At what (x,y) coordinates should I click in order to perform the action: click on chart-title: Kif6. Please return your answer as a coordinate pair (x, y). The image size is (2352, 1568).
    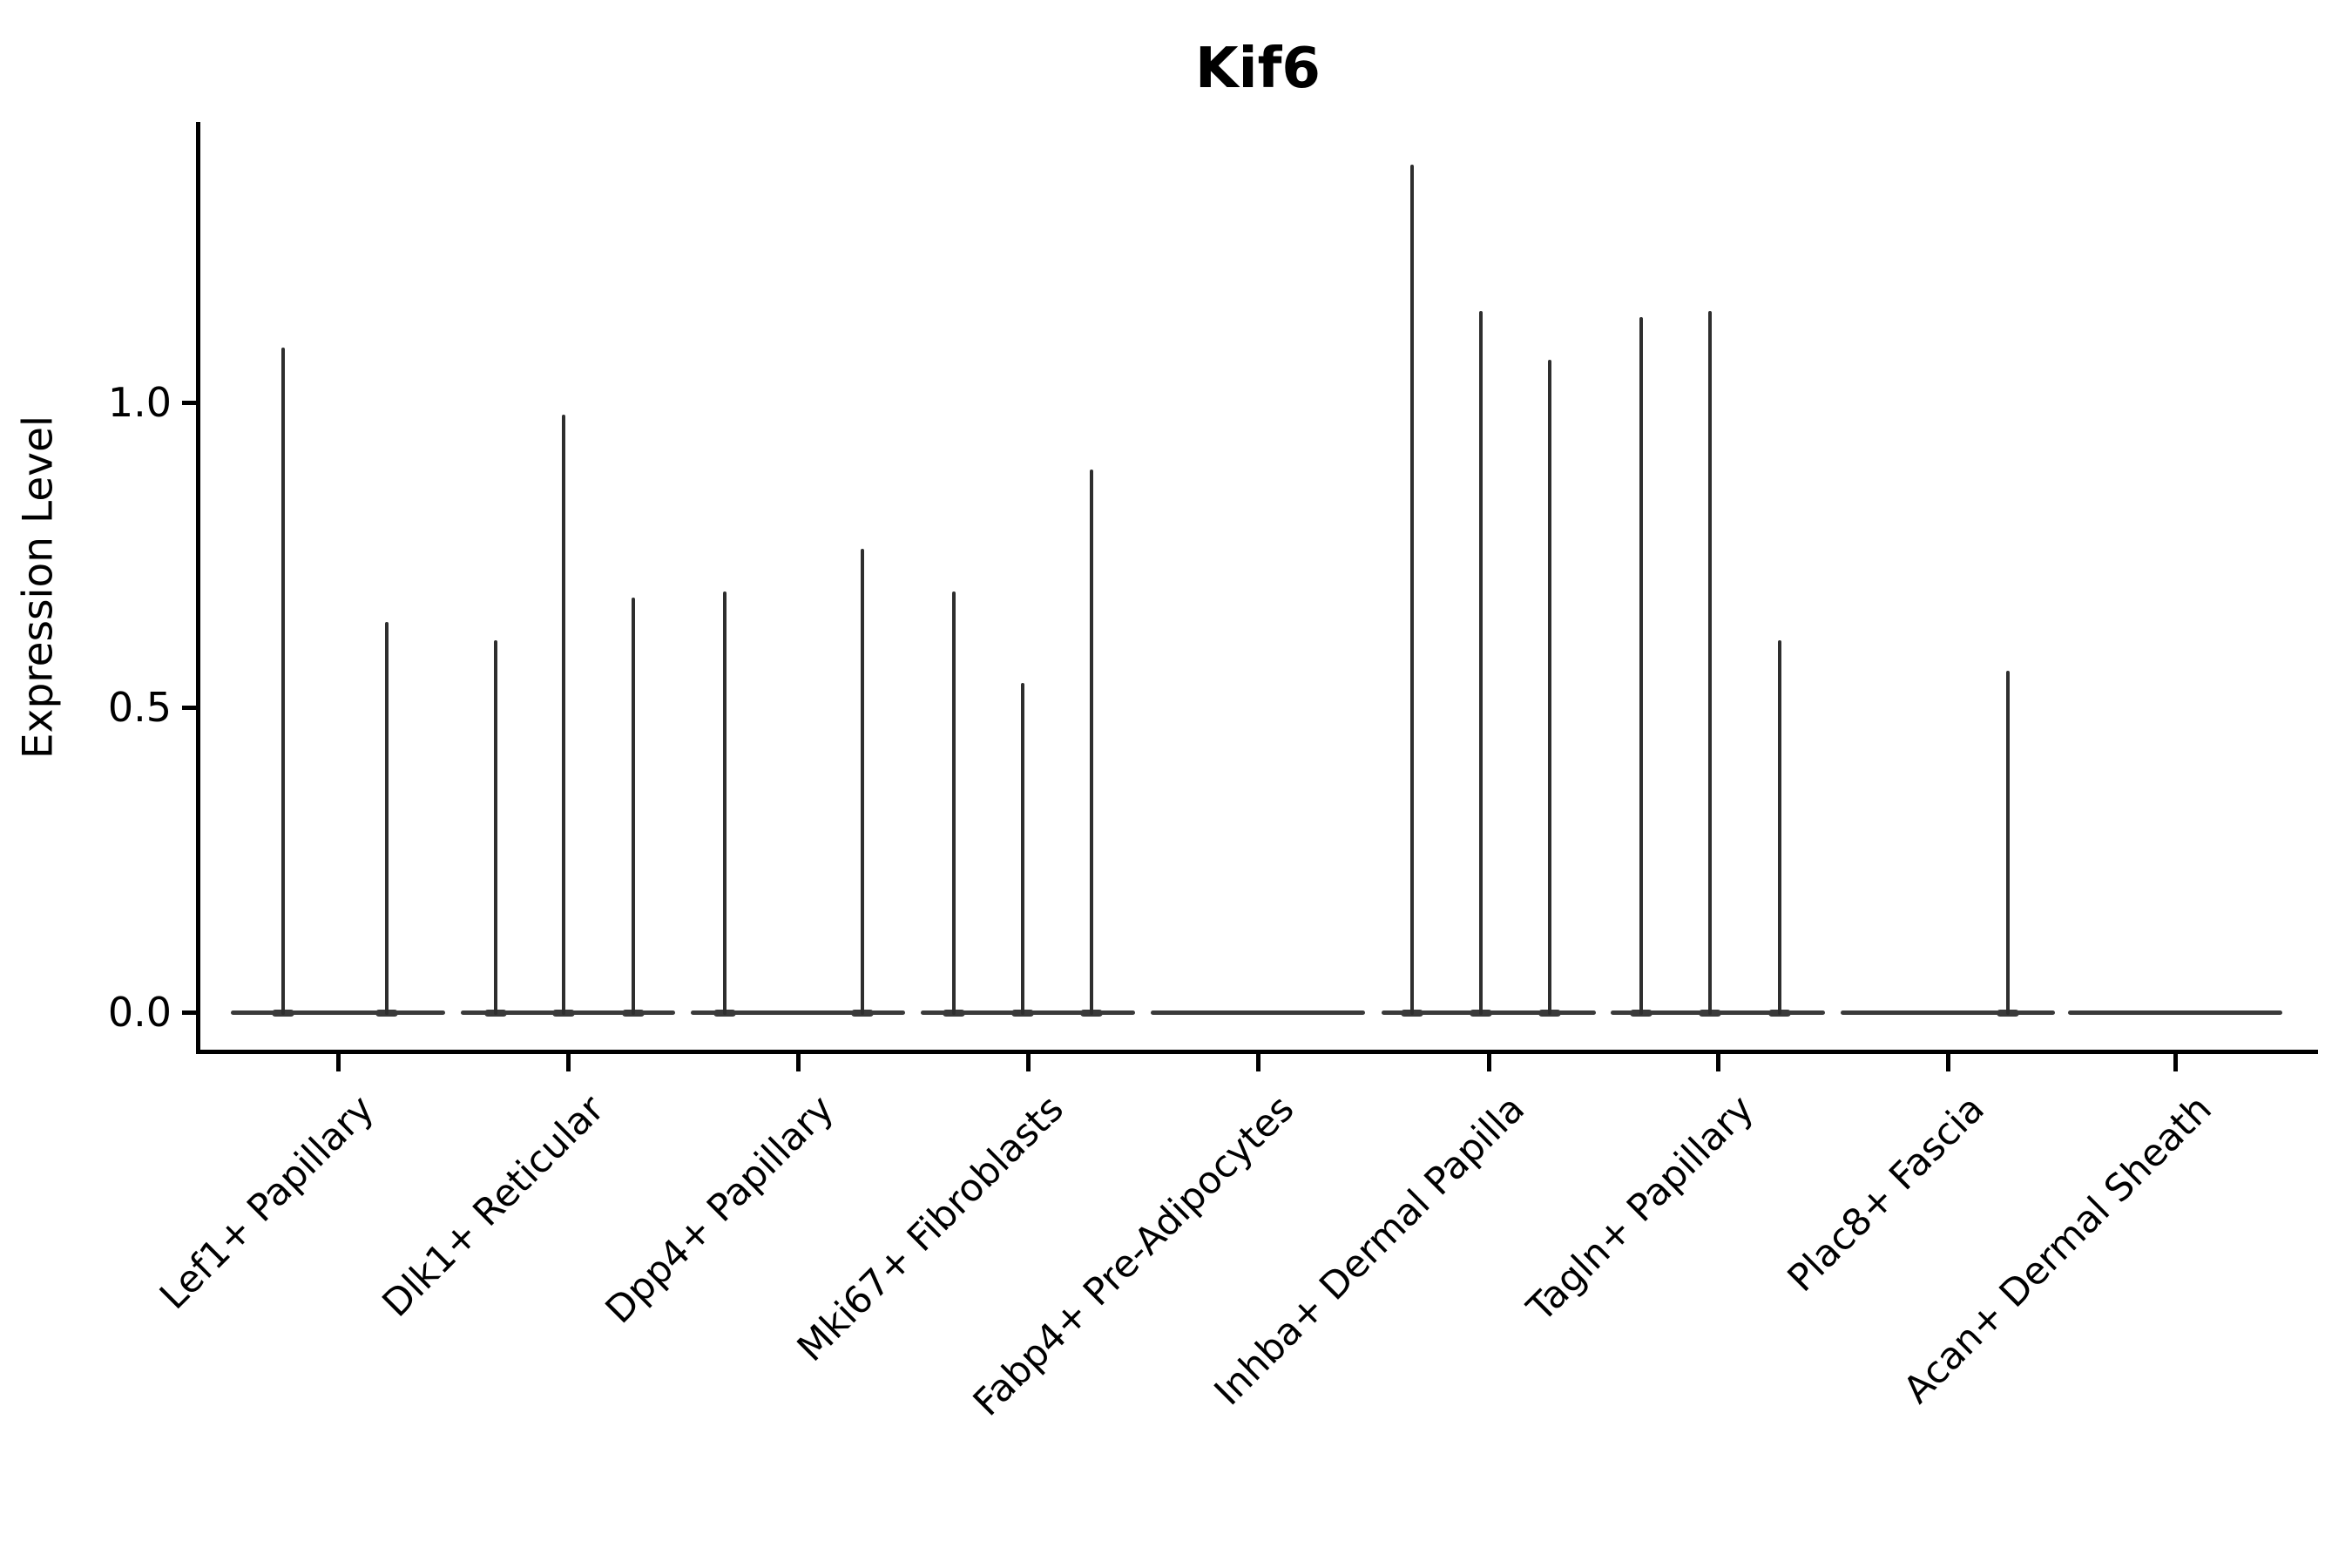
    Looking at the image, I should click on (1258, 69).